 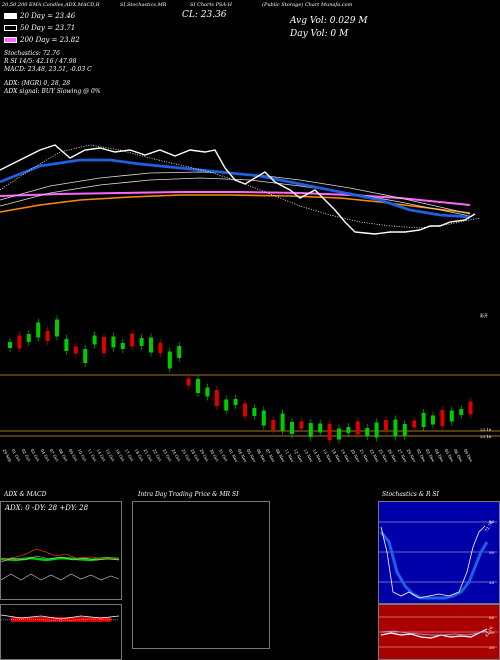 I want to click on price-line, so click(x=238, y=189).